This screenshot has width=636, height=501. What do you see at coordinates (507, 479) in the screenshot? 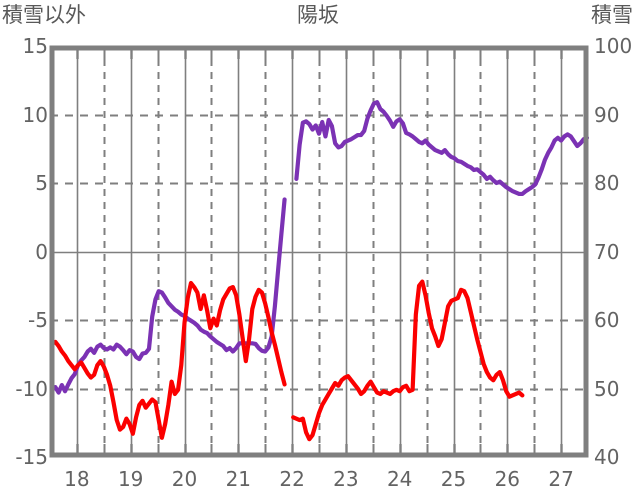
I see `xtick-label: 26` at bounding box center [507, 479].